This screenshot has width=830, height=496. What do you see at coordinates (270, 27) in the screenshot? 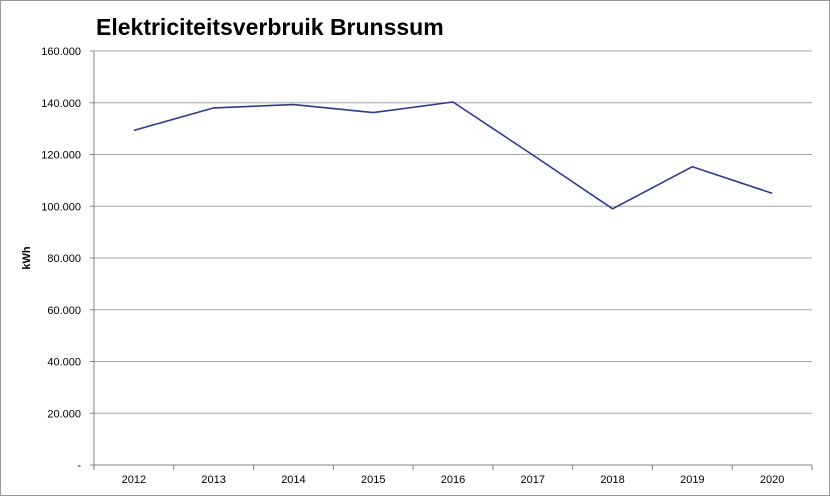
I see `chart-title: Elektriciteitsverbruik Brunssum` at bounding box center [270, 27].